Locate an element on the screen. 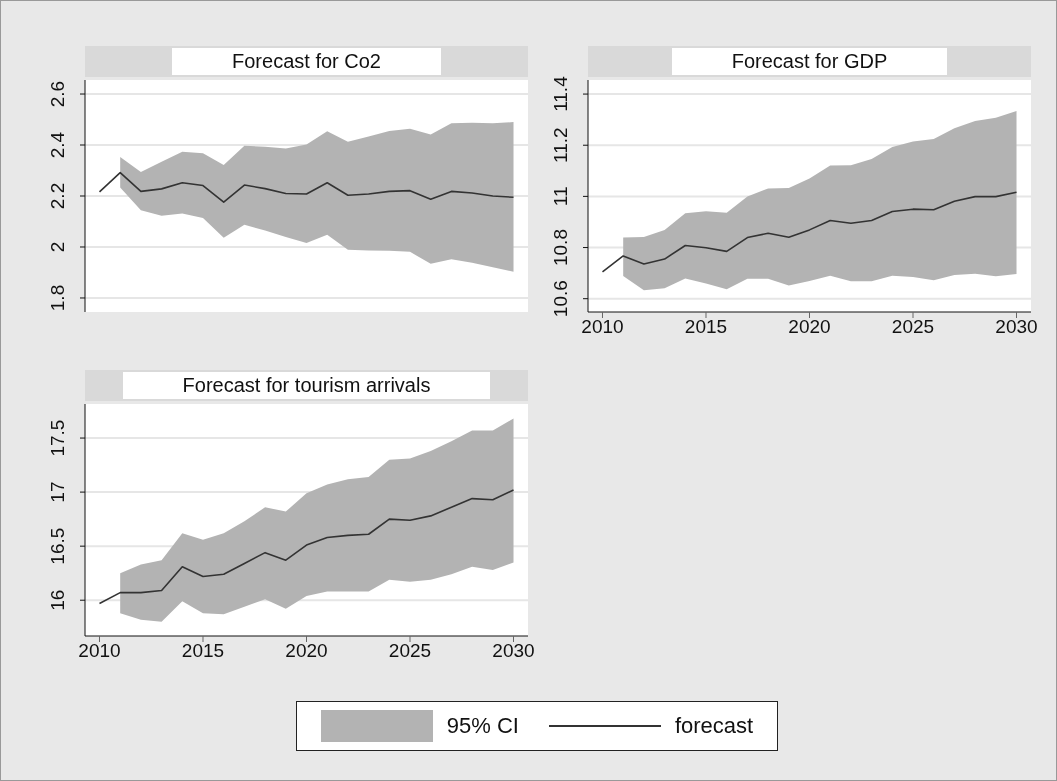 The height and width of the screenshot is (781, 1057). chart-title: Forecast for tourism arrivals is located at coordinates (306, 385).